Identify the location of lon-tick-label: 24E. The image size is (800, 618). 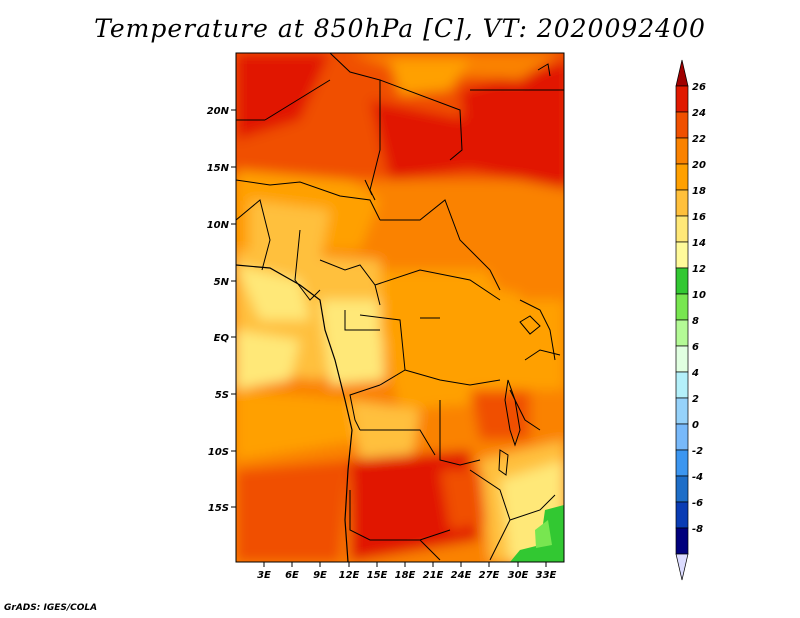
(461, 575).